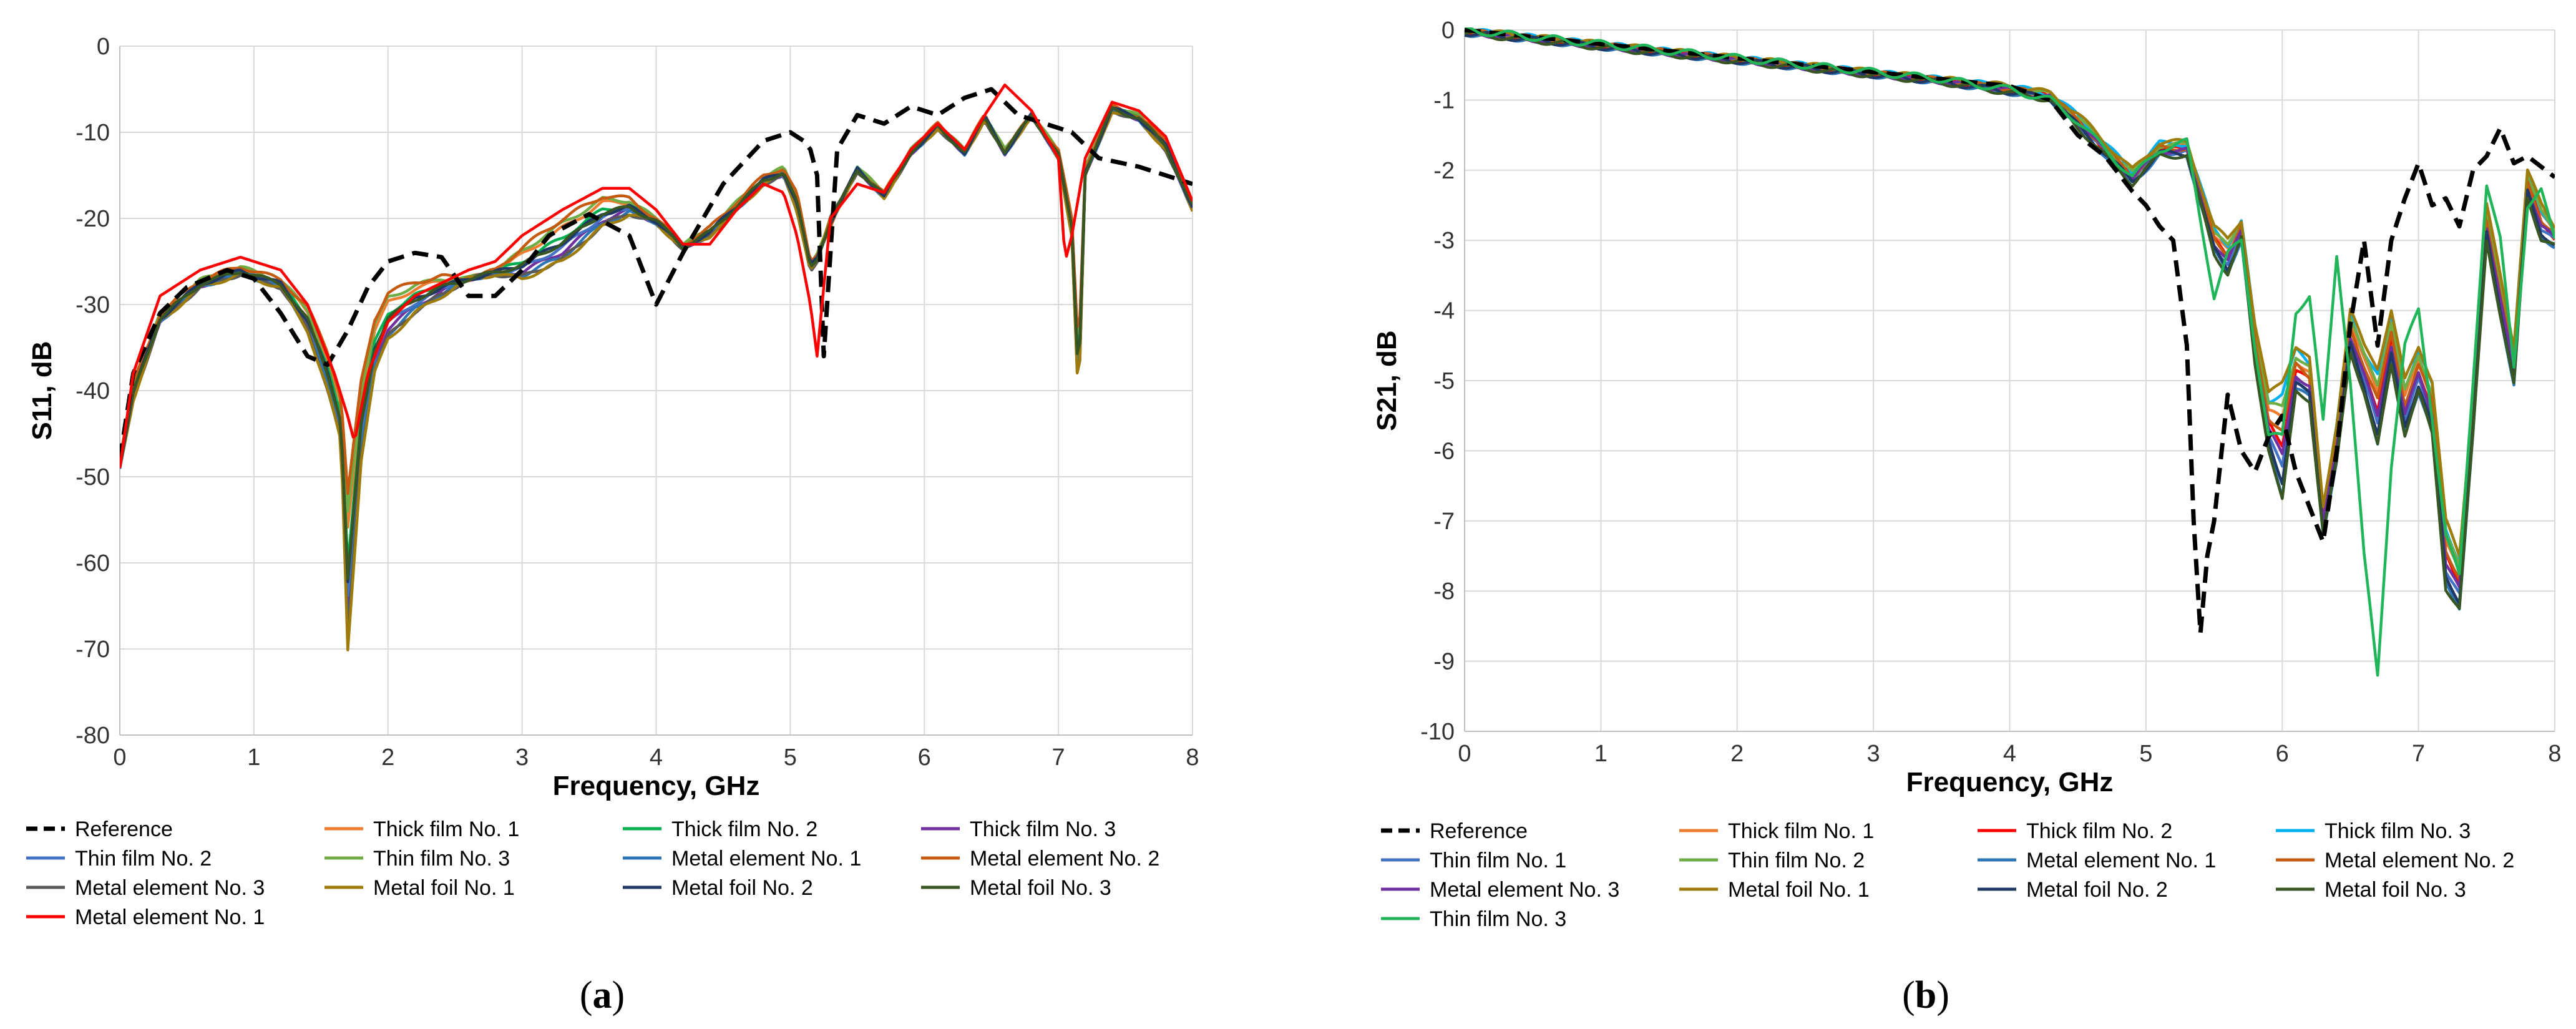 The image size is (2576, 1029). I want to click on y-tick-label: -50, so click(93, 477).